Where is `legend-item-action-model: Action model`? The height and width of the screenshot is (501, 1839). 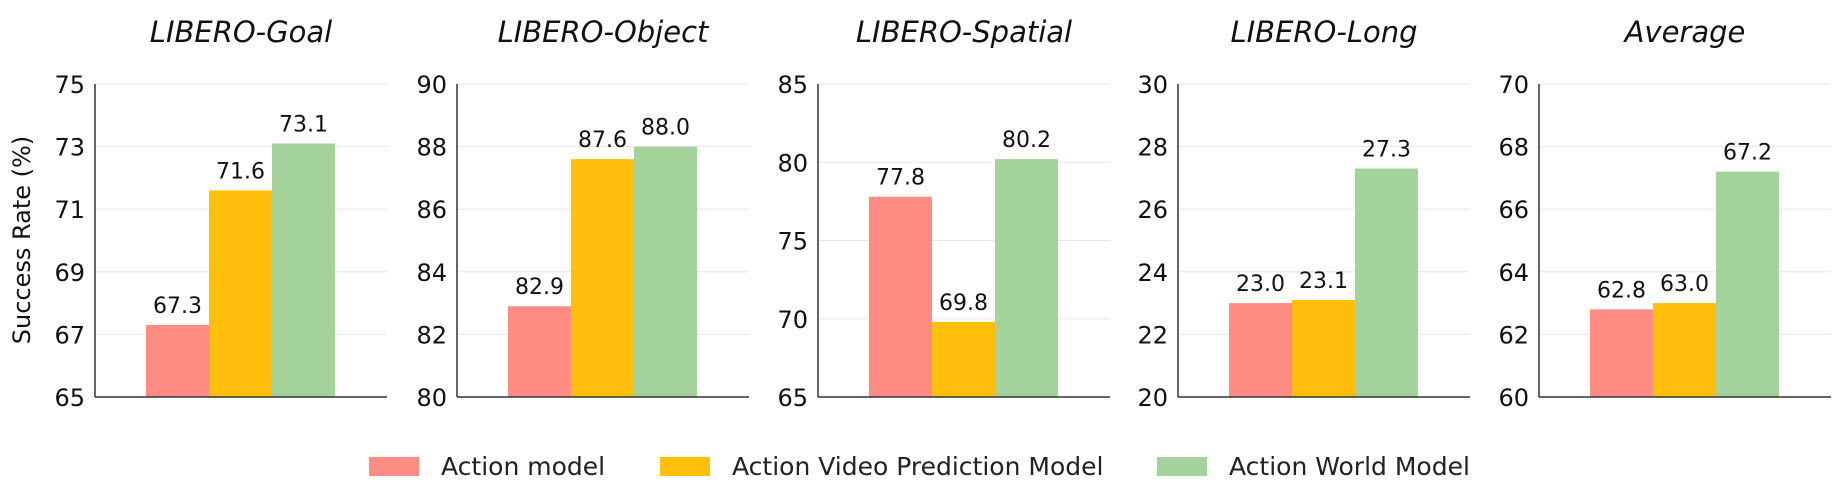 legend-item-action-model: Action model is located at coordinates (487, 466).